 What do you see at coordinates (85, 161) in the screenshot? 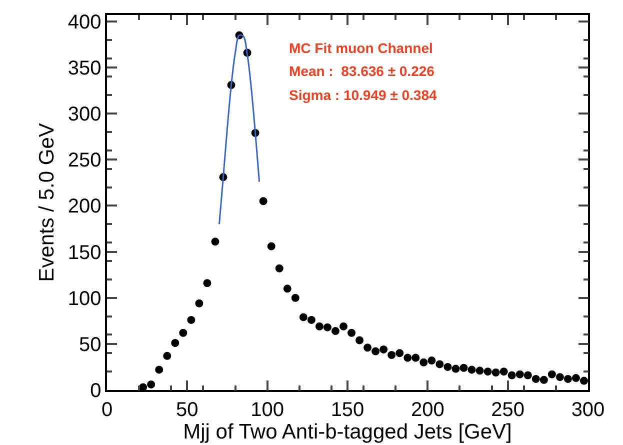
I see `y-tick-label: 250` at bounding box center [85, 161].